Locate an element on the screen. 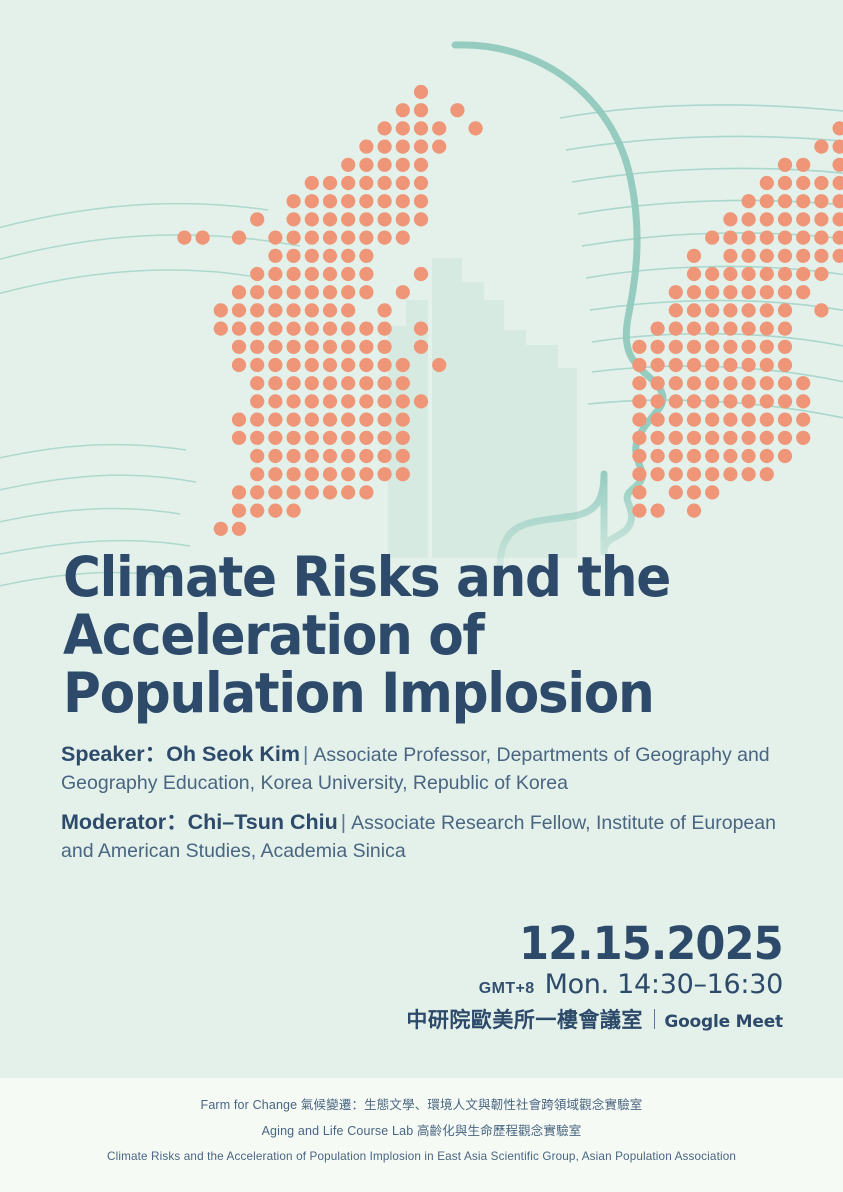 The height and width of the screenshot is (1192, 843). event-timezone: GMT+8 is located at coordinates (506, 988).